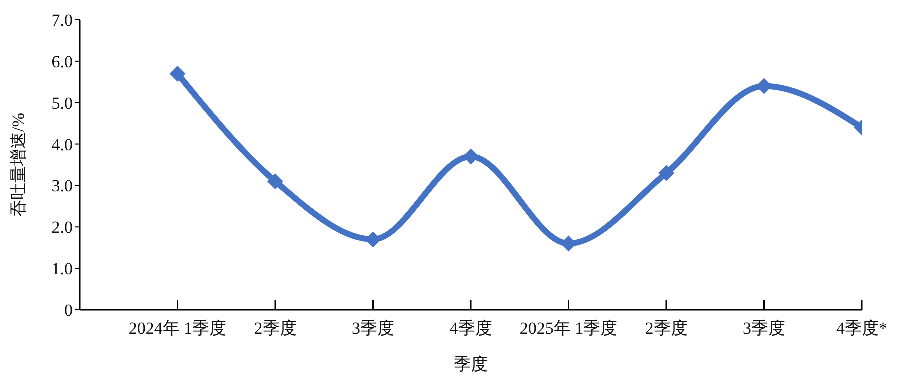 The height and width of the screenshot is (390, 900). I want to click on y-tick-label: 2.0, so click(62, 228).